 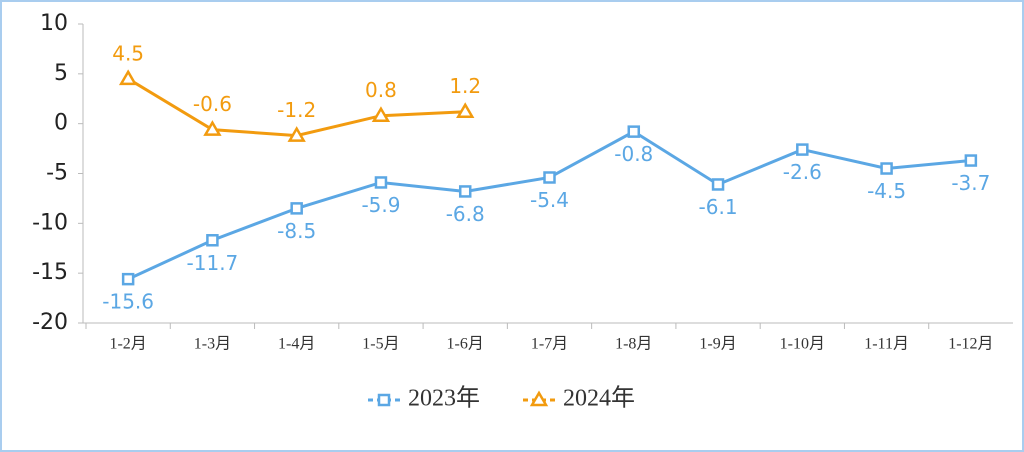 What do you see at coordinates (50, 322) in the screenshot?
I see `y-tick-label: -20` at bounding box center [50, 322].